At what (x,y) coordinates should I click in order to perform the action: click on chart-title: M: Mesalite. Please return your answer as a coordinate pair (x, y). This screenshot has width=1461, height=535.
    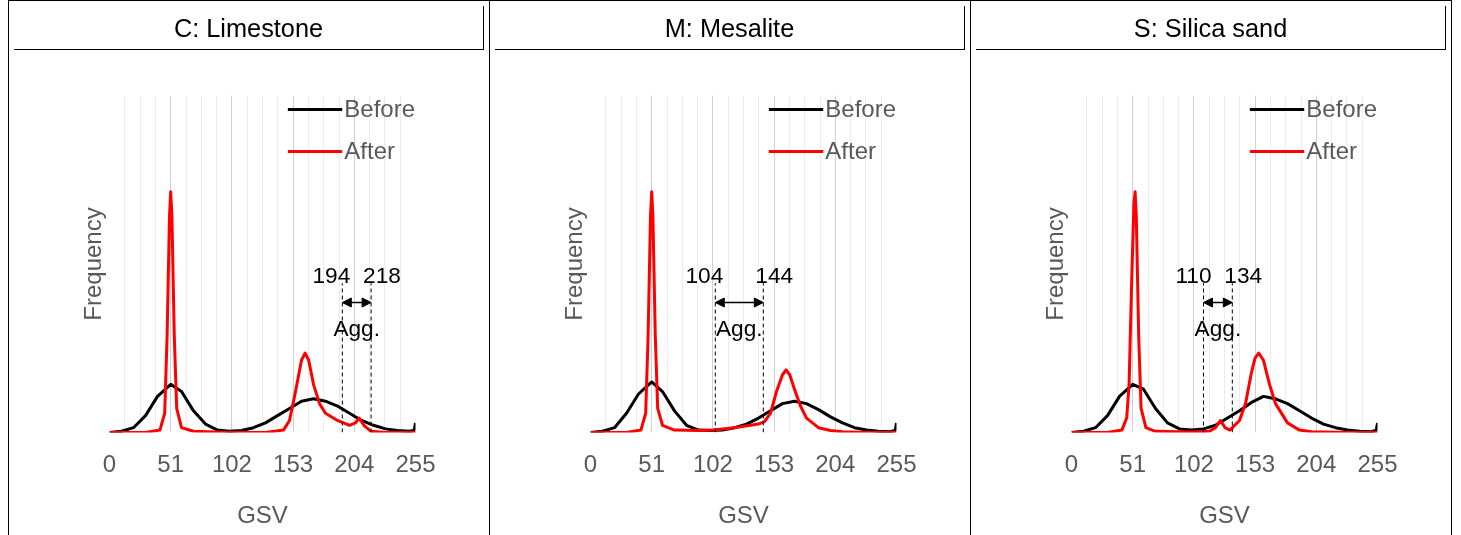
    Looking at the image, I should click on (729, 28).